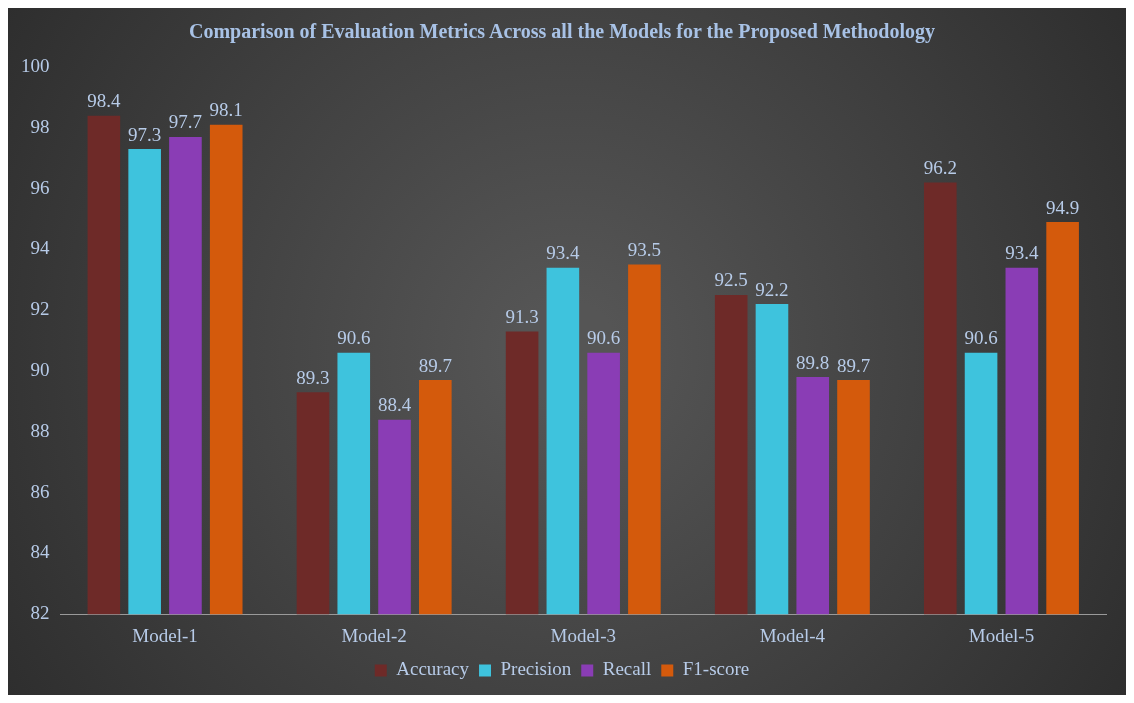  I want to click on data-label: 94.9, so click(1062, 207).